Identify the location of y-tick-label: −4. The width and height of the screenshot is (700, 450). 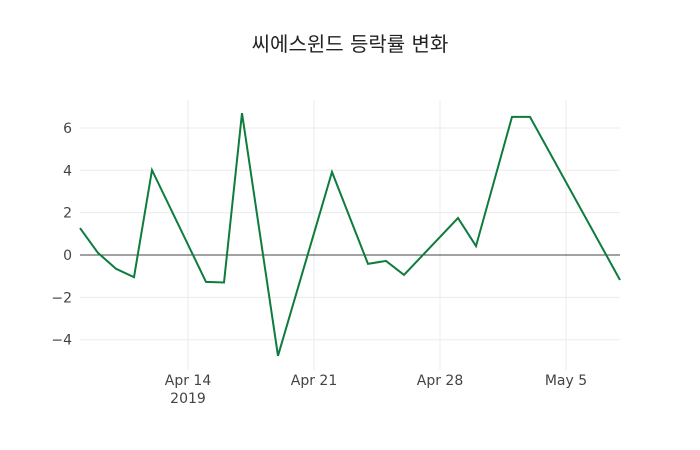
(61, 341).